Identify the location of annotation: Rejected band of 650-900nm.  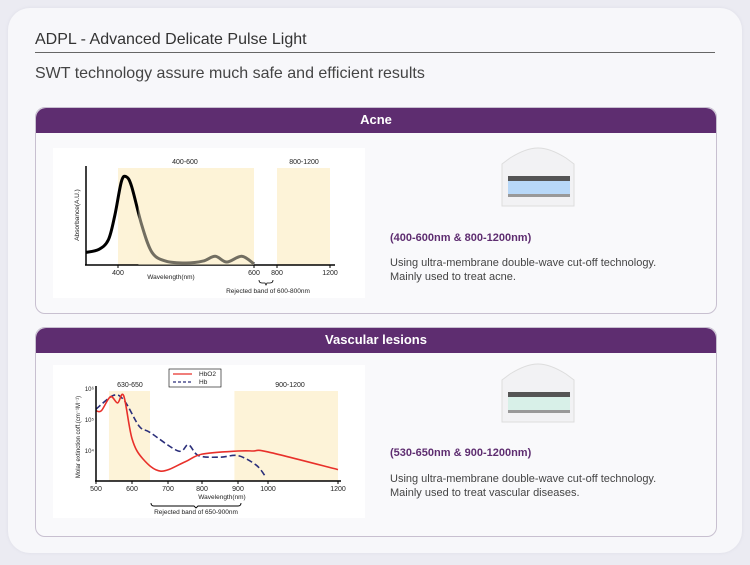
(196, 512).